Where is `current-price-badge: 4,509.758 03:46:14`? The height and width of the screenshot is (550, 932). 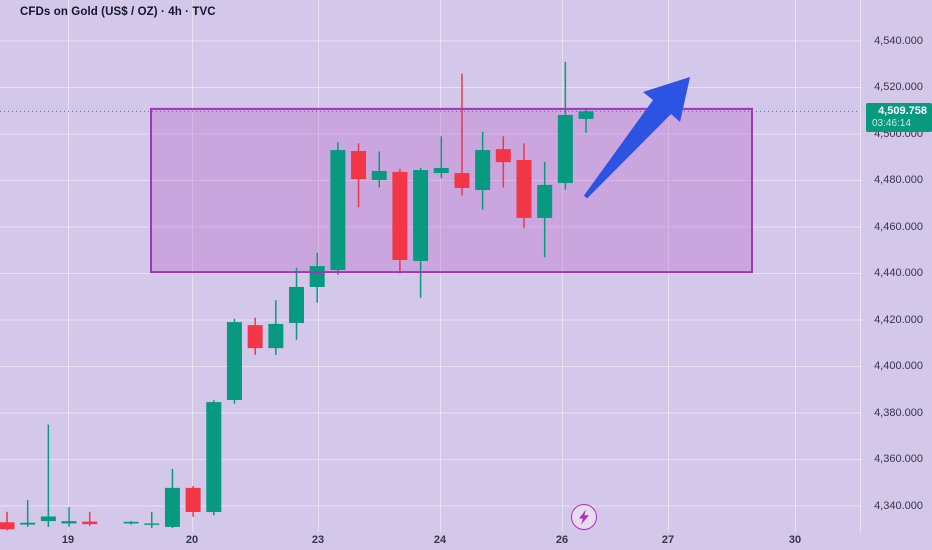 current-price-badge: 4,509.758 03:46:14 is located at coordinates (899, 117).